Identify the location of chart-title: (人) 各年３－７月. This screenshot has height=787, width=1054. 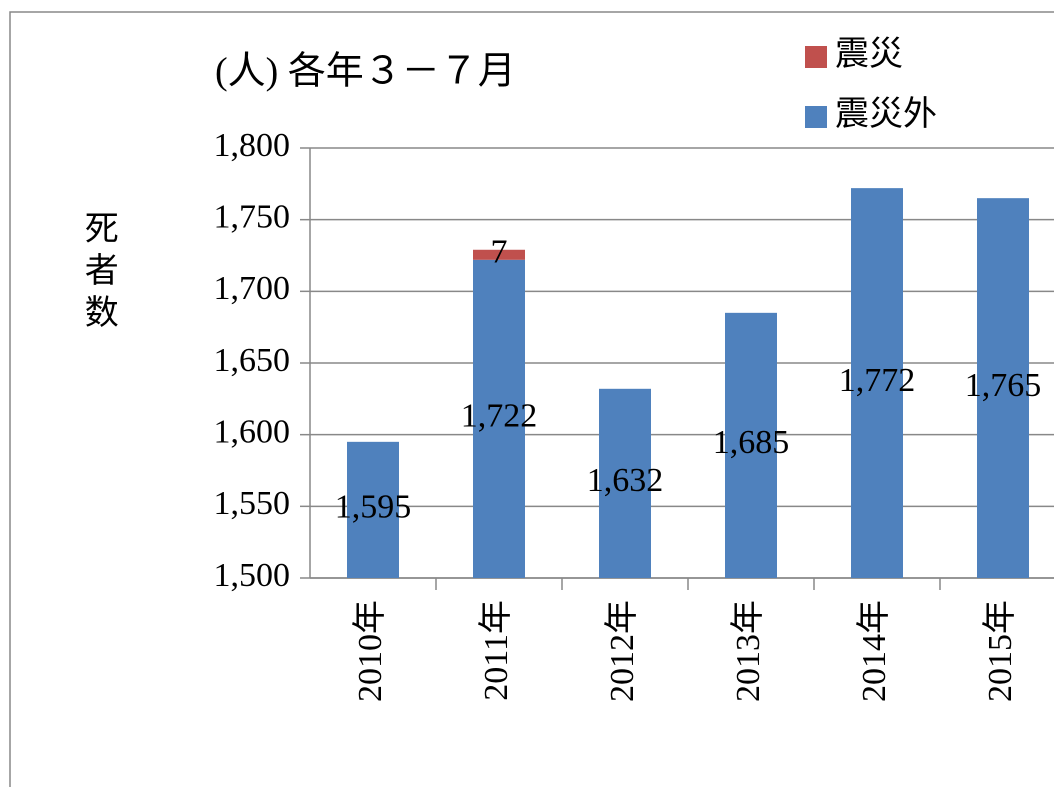
(365, 72).